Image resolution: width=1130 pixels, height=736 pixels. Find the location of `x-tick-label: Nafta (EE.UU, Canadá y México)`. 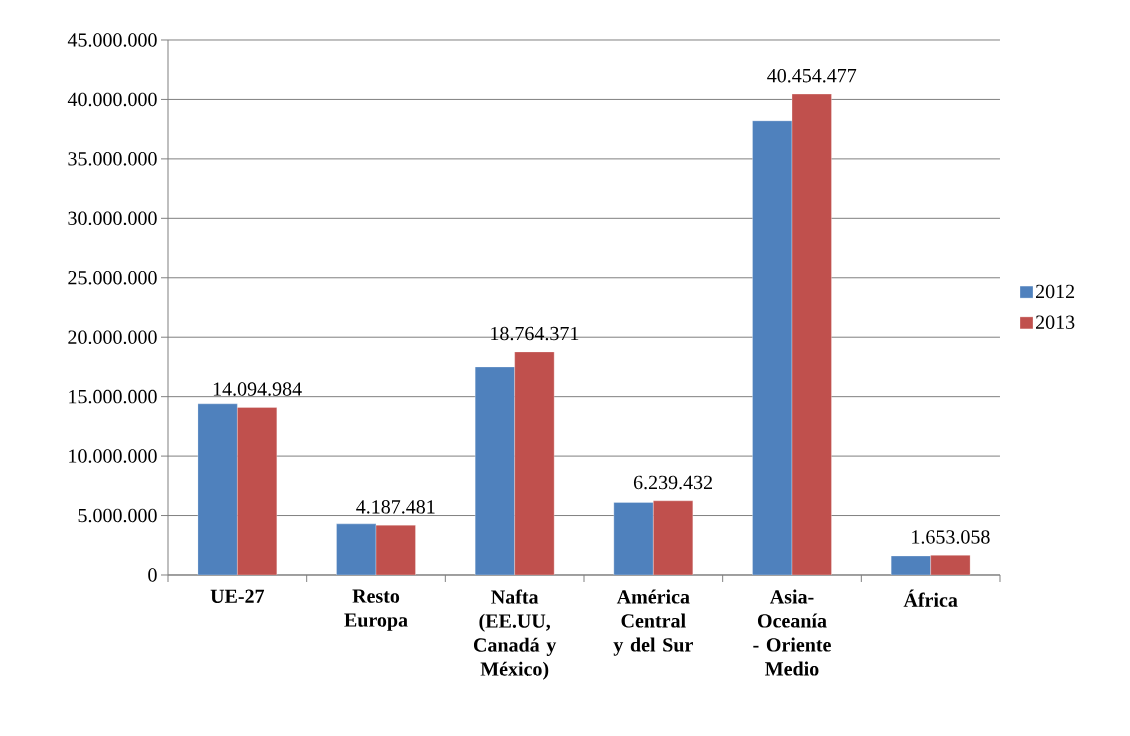

x-tick-label: Nafta (EE.UU, Canadá y México) is located at coordinates (515, 634).